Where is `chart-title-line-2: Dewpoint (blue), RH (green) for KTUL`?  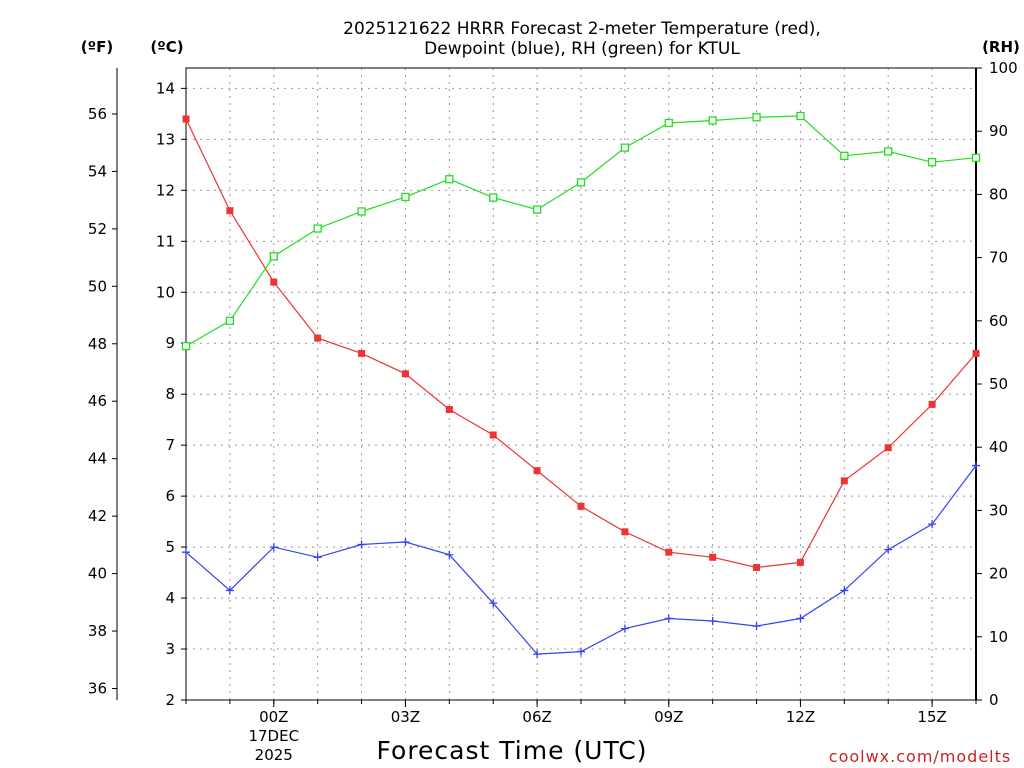 chart-title-line-2: Dewpoint (blue), RH (green) for KTUL is located at coordinates (582, 49).